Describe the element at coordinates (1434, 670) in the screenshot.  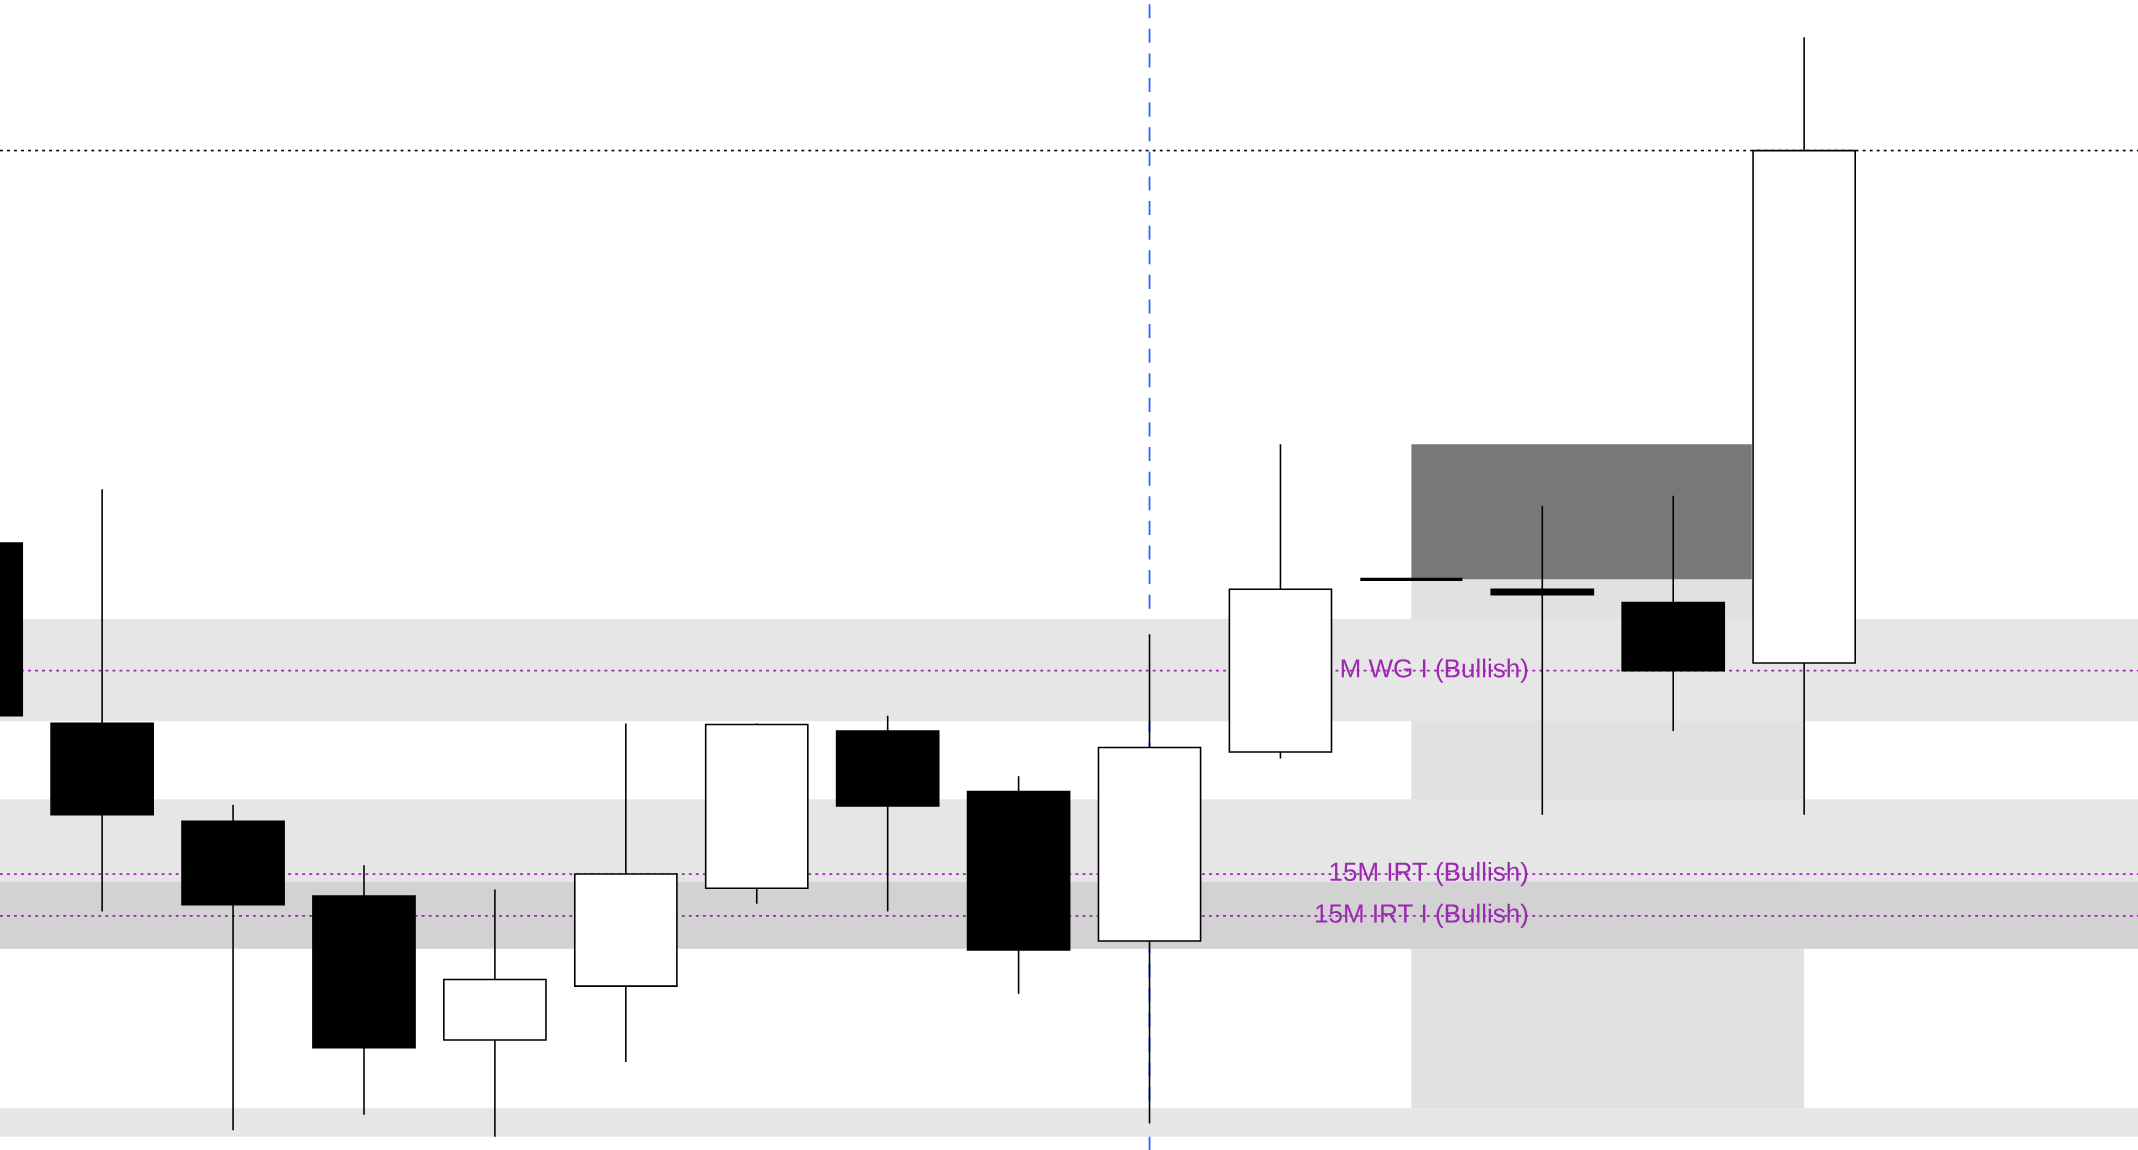
I see `ref-line-label: M WG I (Bullish)` at that location.